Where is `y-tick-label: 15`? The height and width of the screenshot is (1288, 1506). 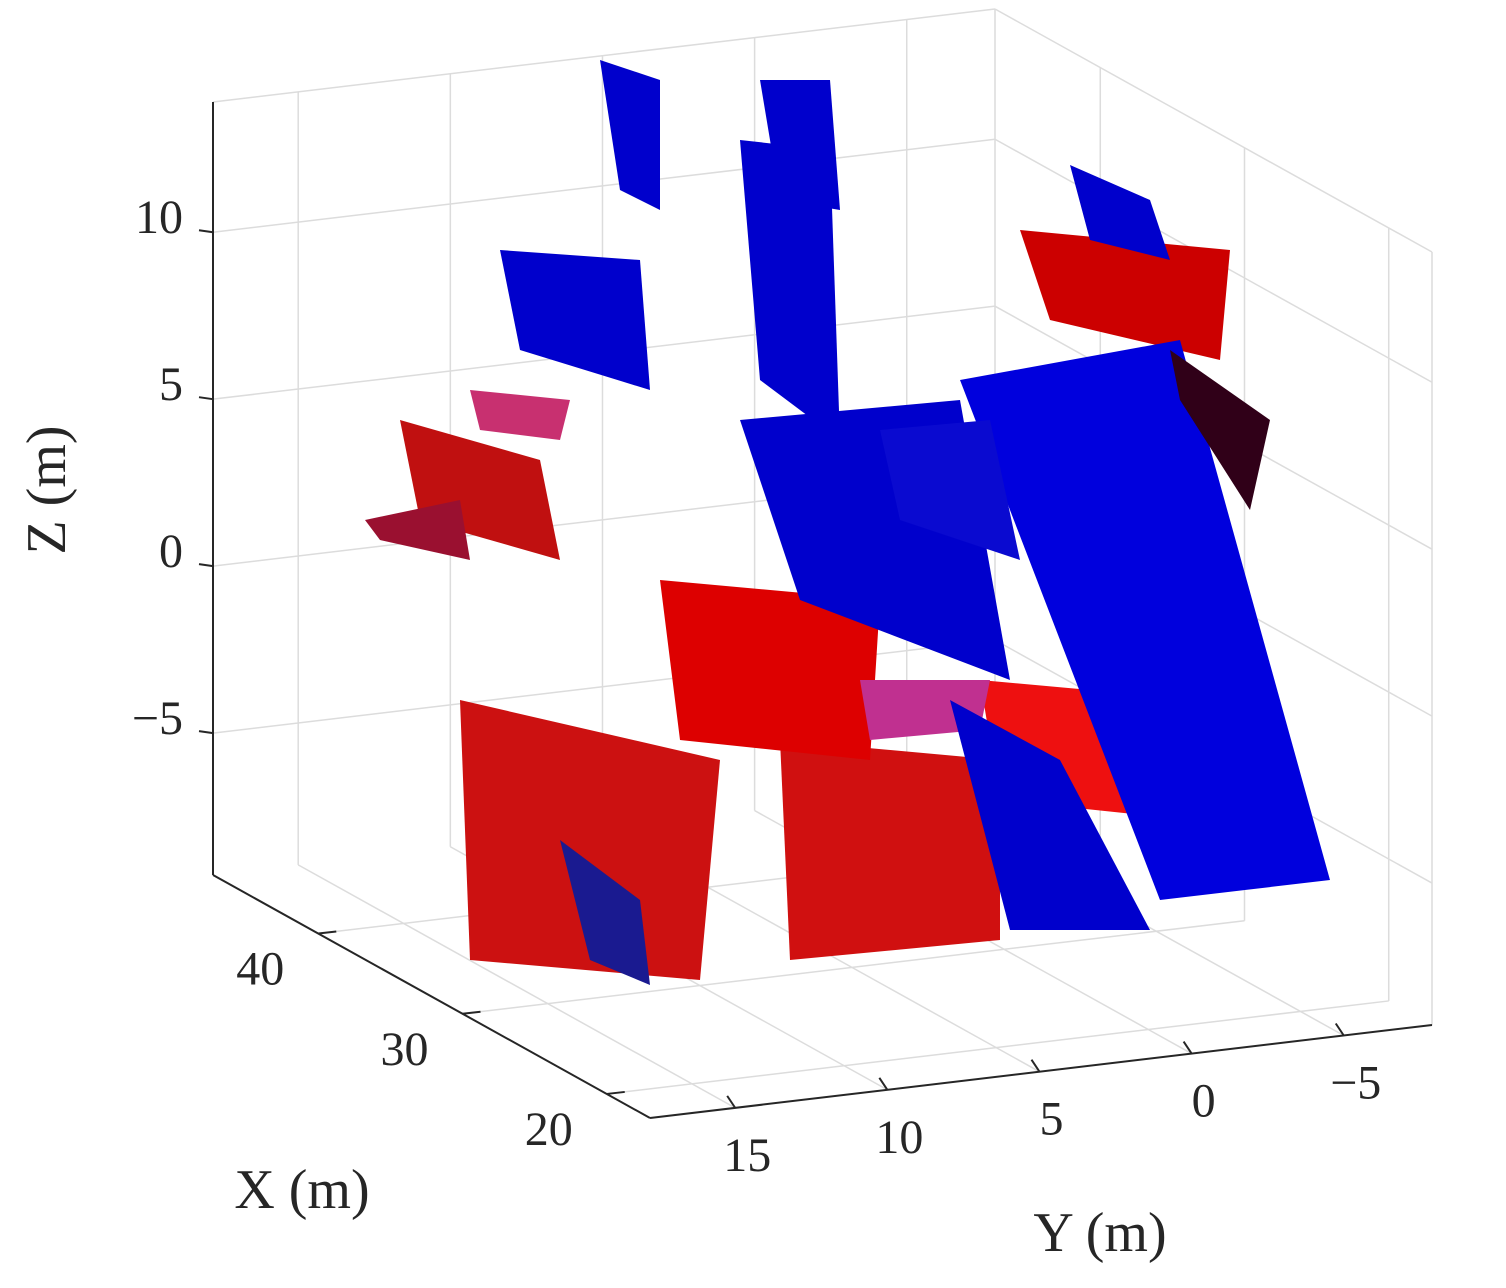
y-tick-label: 15 is located at coordinates (747, 1155).